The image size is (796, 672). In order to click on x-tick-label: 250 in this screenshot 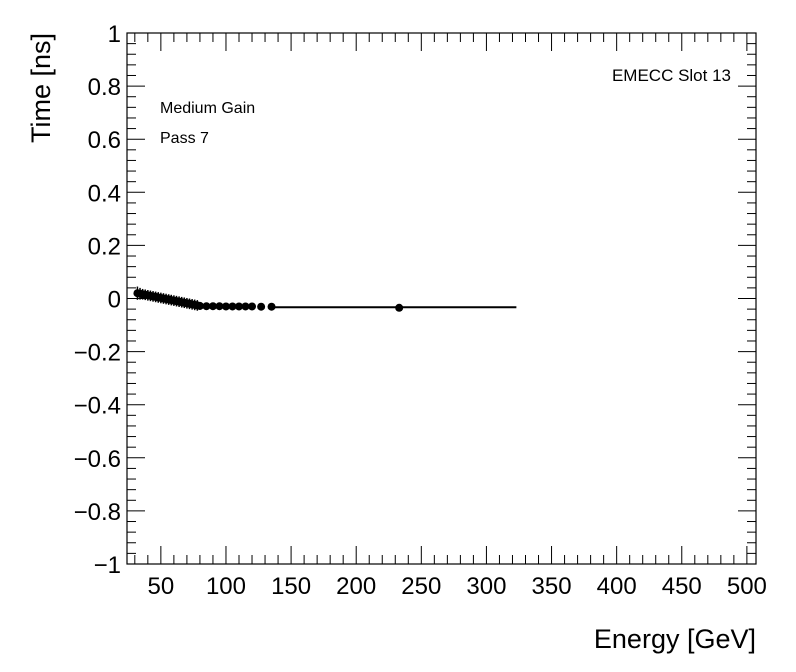, I will do `click(421, 586)`.